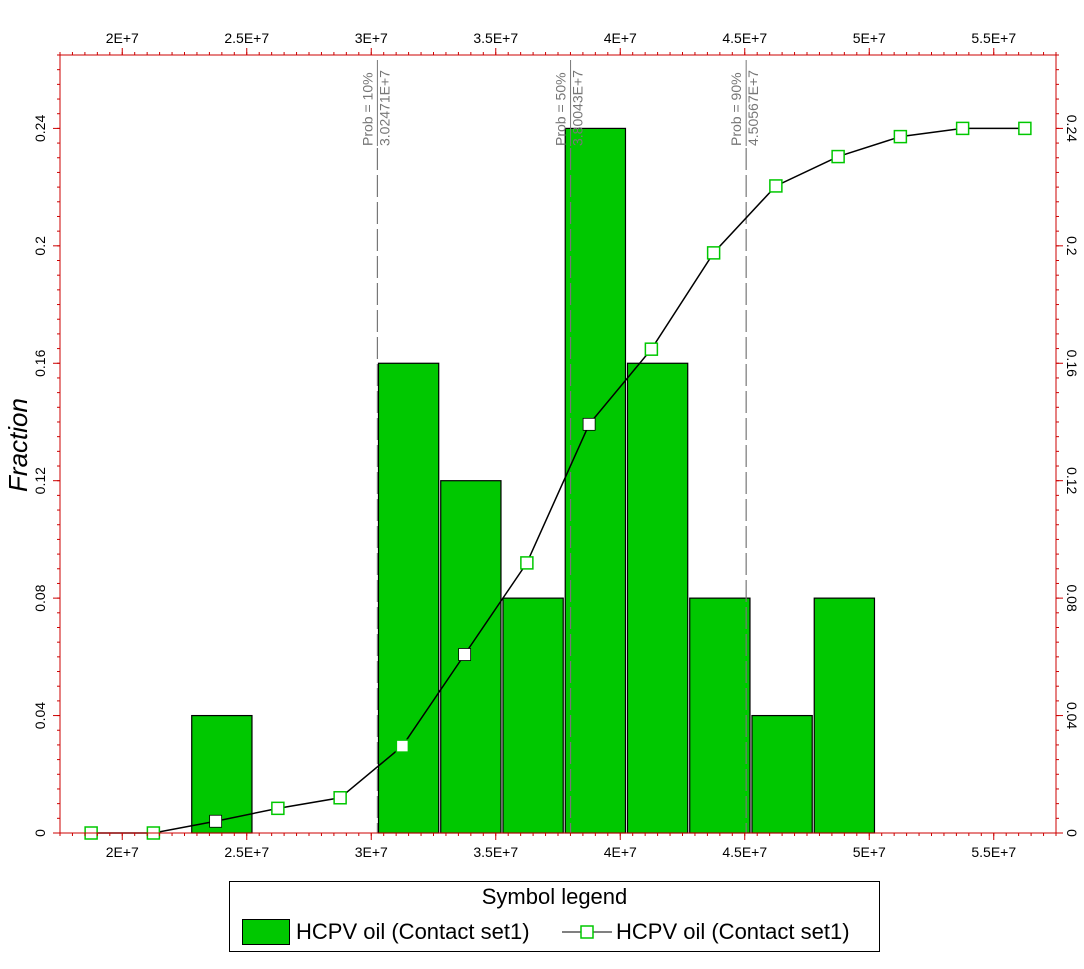 This screenshot has height=969, width=1084. What do you see at coordinates (384, 108) in the screenshot?
I see `prob-value-0: 3.02471E+7` at bounding box center [384, 108].